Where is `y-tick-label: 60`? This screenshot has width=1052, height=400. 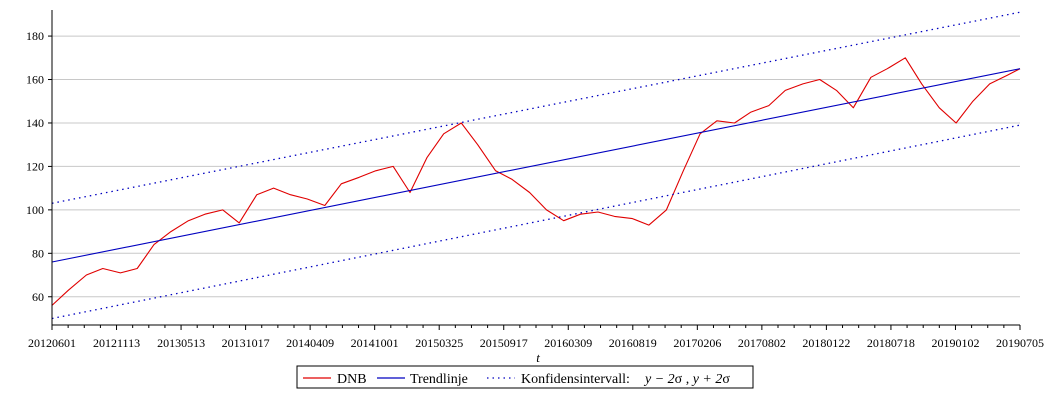 y-tick-label: 60 is located at coordinates (38, 297).